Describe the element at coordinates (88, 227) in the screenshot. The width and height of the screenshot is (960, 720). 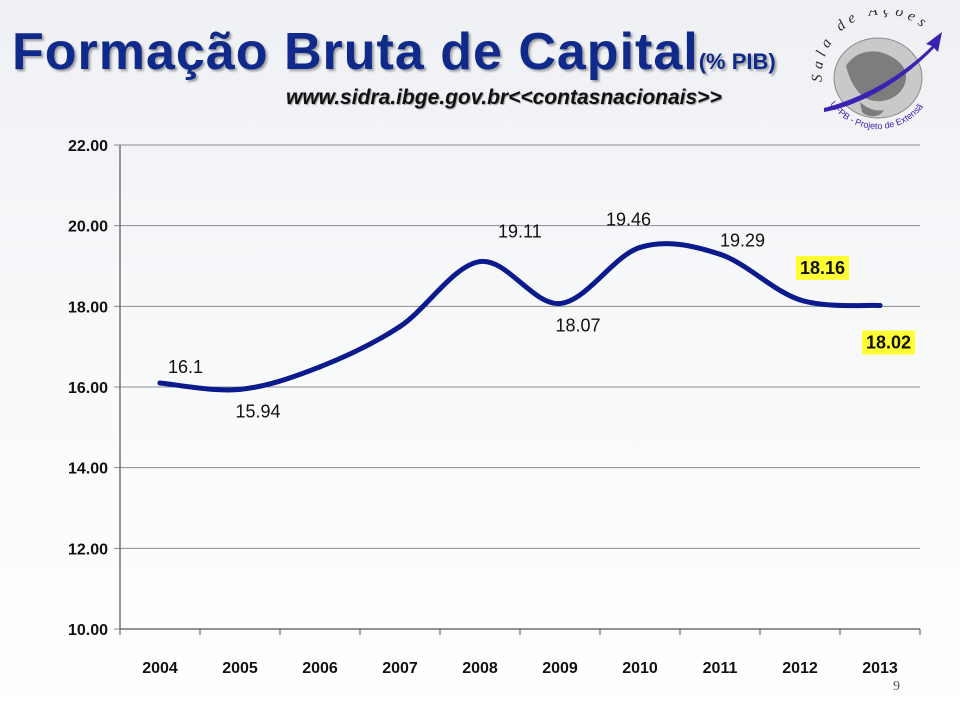
I see `y-tick-label: 20.00` at that location.